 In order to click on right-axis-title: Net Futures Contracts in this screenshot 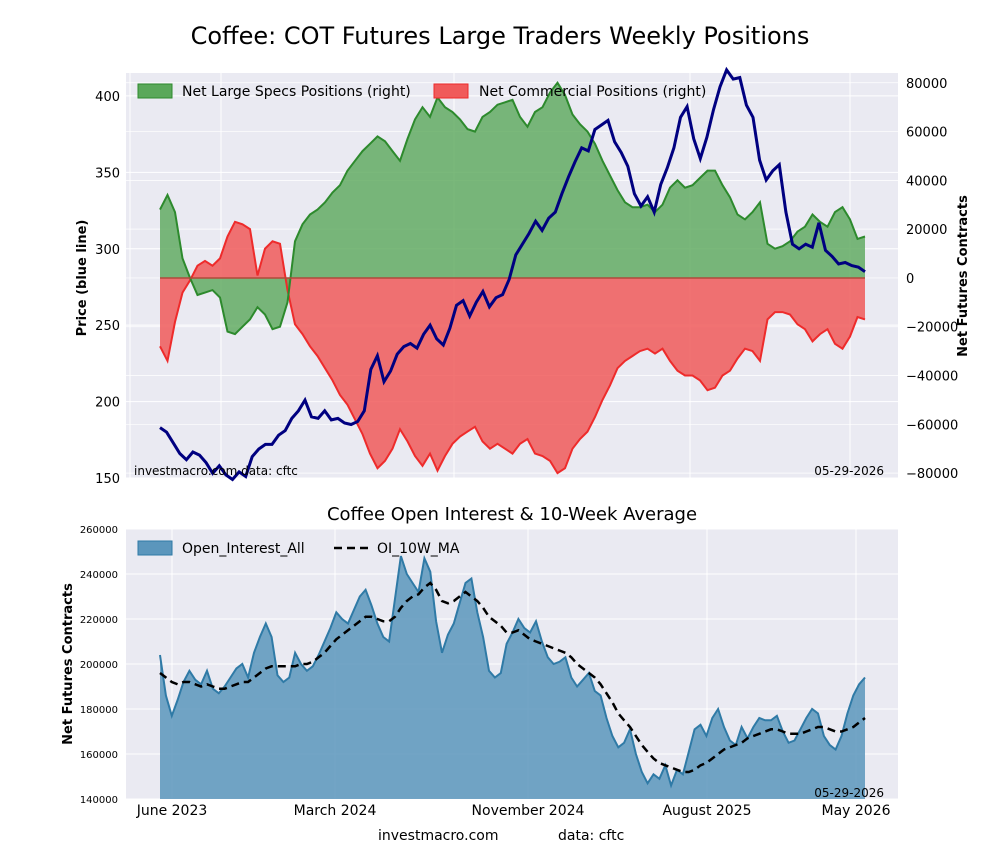, I will do `click(963, 276)`.